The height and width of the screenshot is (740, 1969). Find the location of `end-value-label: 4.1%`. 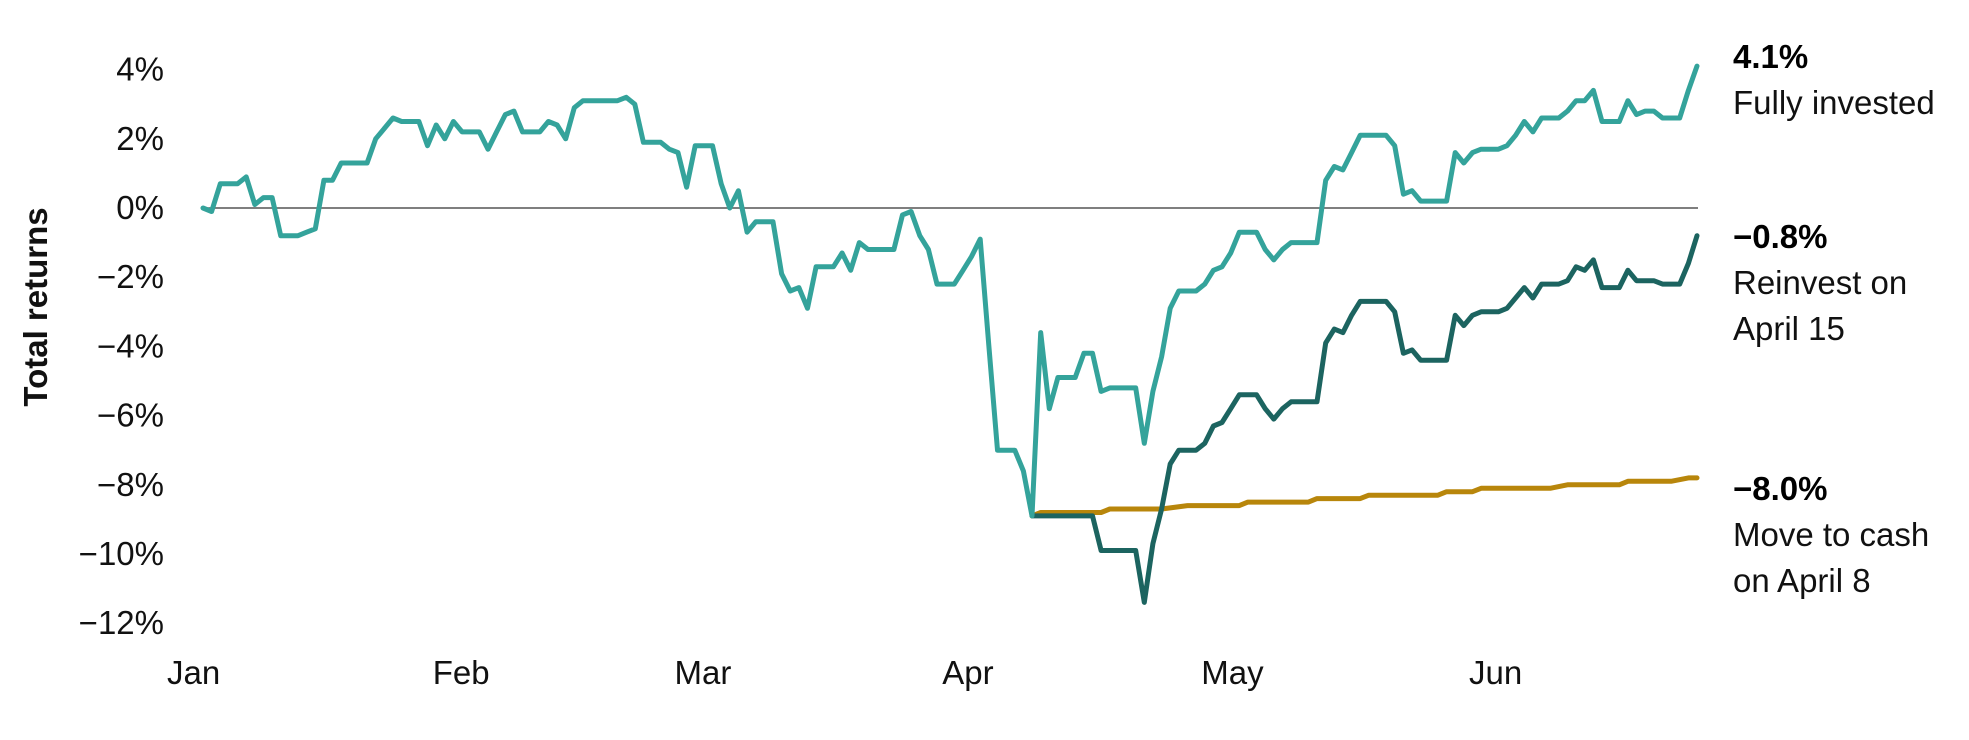

end-value-label: 4.1% is located at coordinates (1770, 56).